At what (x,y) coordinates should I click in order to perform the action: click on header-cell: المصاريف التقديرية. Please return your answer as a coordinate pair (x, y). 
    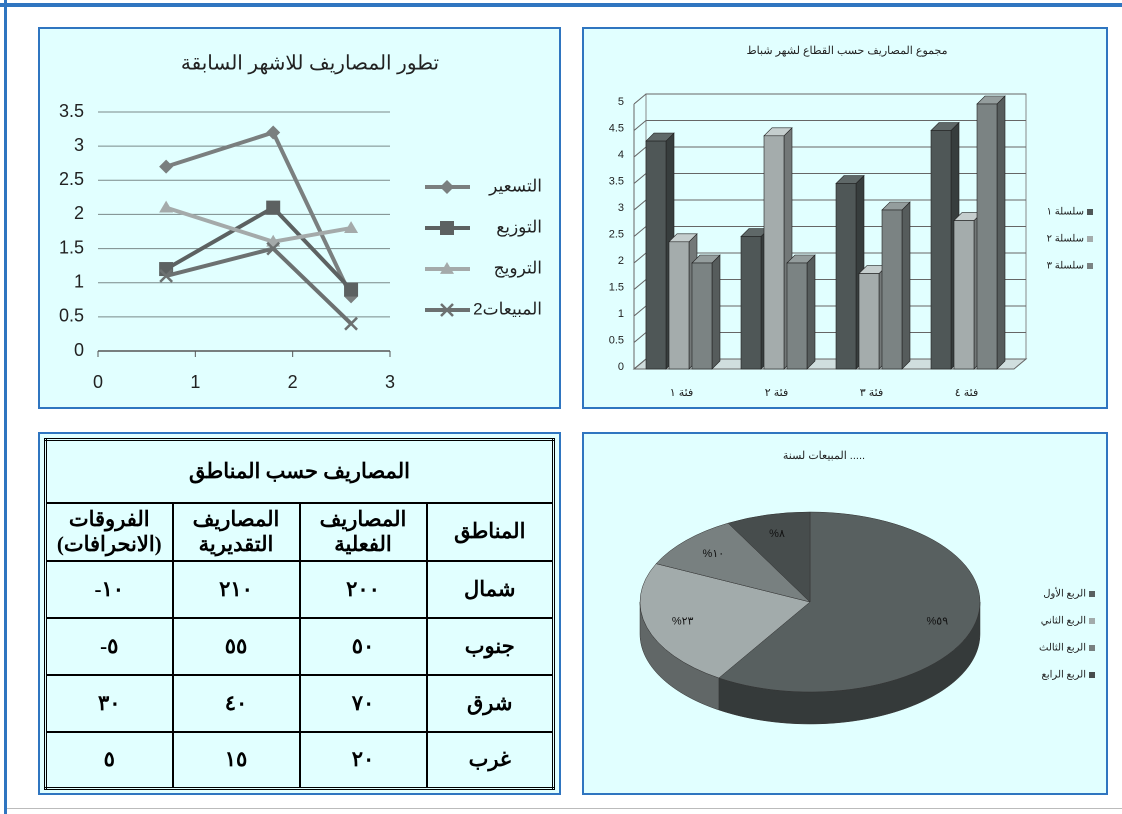
    Looking at the image, I should click on (236, 531).